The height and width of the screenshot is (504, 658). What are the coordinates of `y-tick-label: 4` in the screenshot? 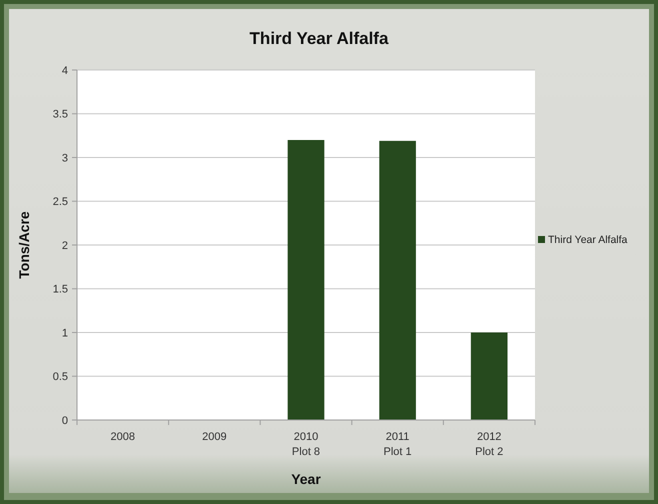 It's located at (65, 70).